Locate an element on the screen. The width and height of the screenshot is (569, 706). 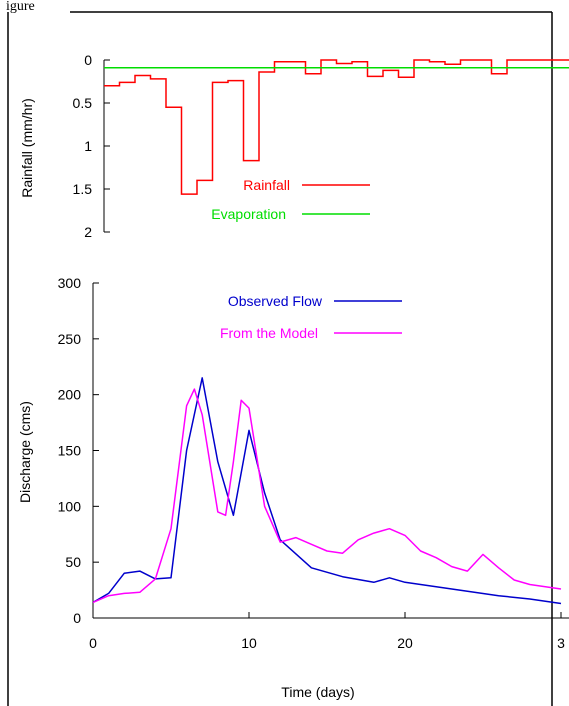
discharge-y-tick-label-3: 150 is located at coordinates (70, 451).